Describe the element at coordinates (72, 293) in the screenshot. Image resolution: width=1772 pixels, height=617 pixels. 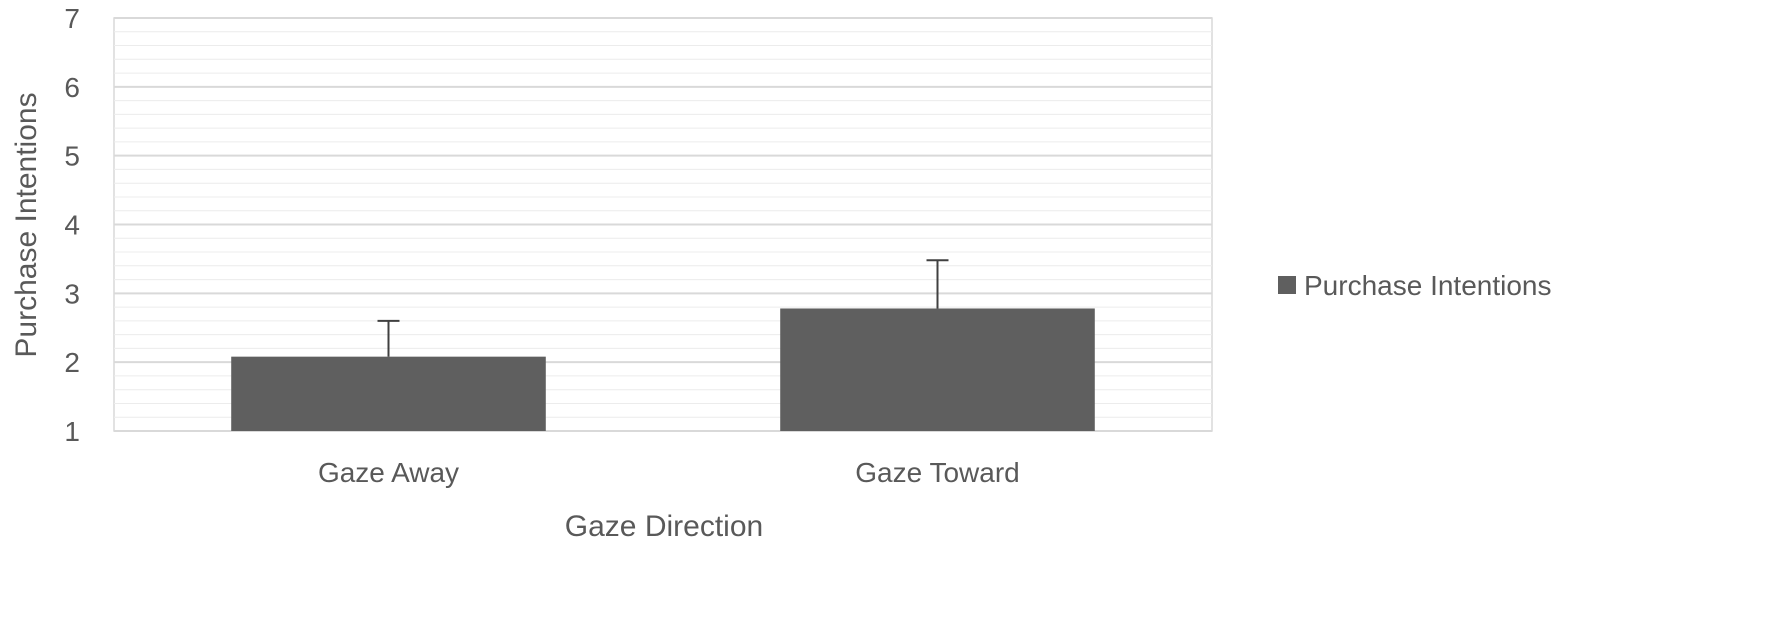
I see `y-tick-label: 3` at that location.